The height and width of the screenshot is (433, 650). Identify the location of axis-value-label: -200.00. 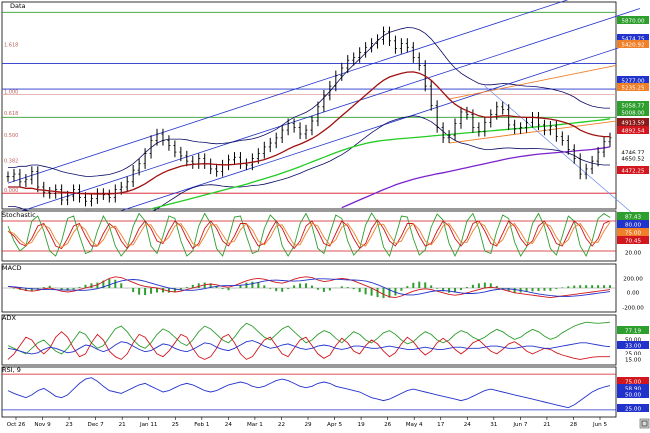
(633, 308).